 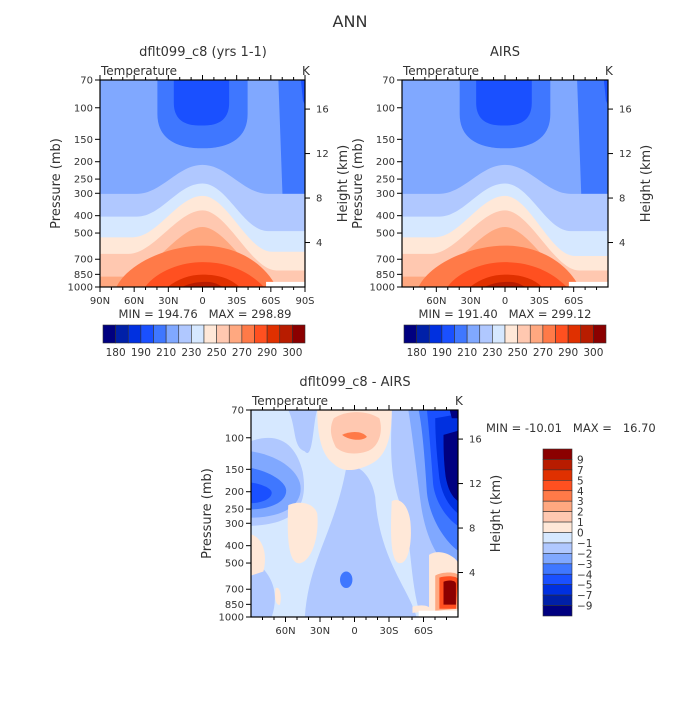 I want to click on colorbar-1: 180 190 210 230 250 270 290 300, so click(x=204, y=341).